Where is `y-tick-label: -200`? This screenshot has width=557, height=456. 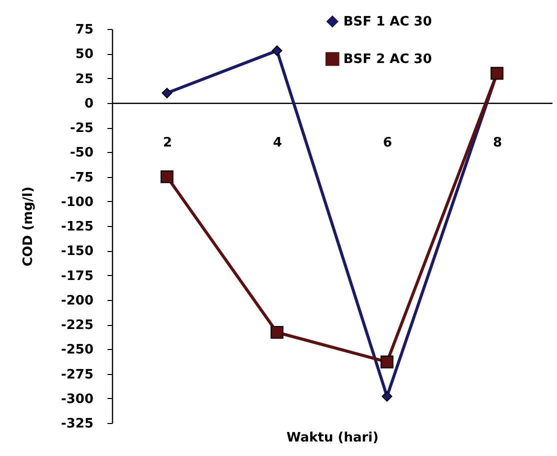 y-tick-label: -200 is located at coordinates (77, 300).